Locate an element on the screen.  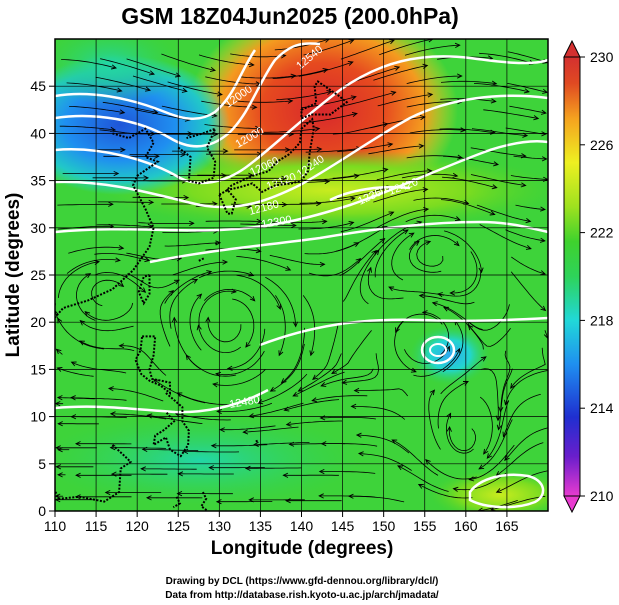
x-tick-label: 140 is located at coordinates (302, 526).